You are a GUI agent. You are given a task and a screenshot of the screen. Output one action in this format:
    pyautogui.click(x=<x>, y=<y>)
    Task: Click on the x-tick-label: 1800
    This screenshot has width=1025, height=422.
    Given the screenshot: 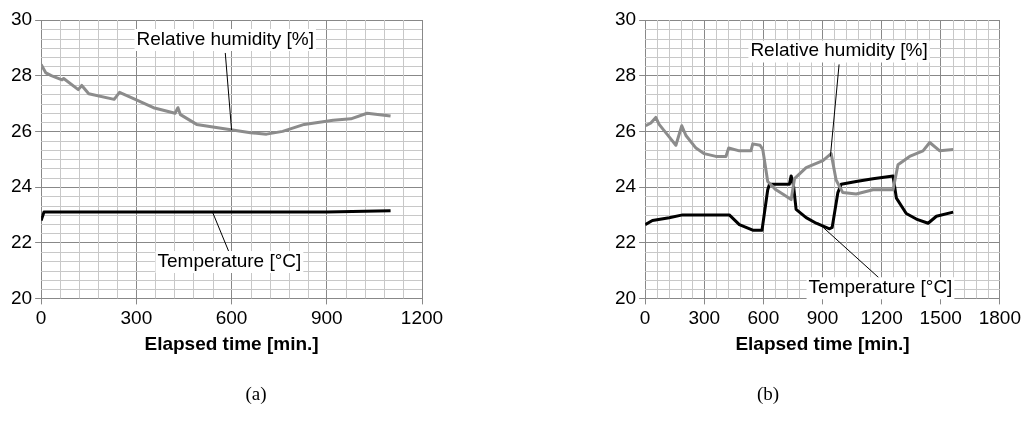 What is the action you would take?
    pyautogui.click(x=1000, y=318)
    